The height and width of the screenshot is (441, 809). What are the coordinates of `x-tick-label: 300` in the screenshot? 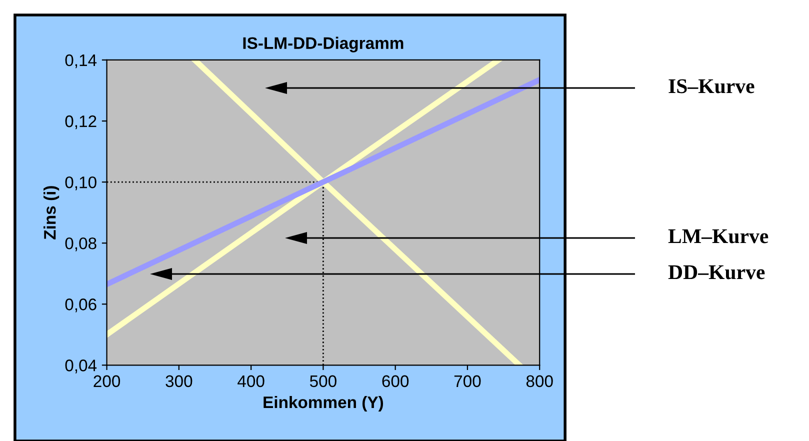 It's located at (179, 381).